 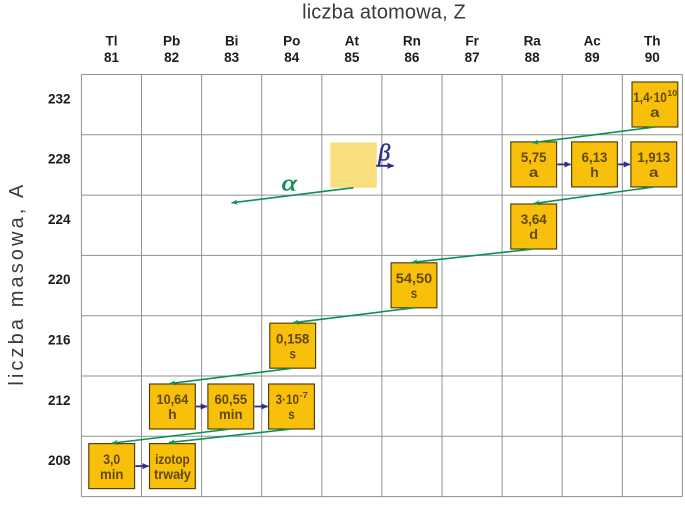 I want to click on svg-text: trwały, so click(x=172, y=474).